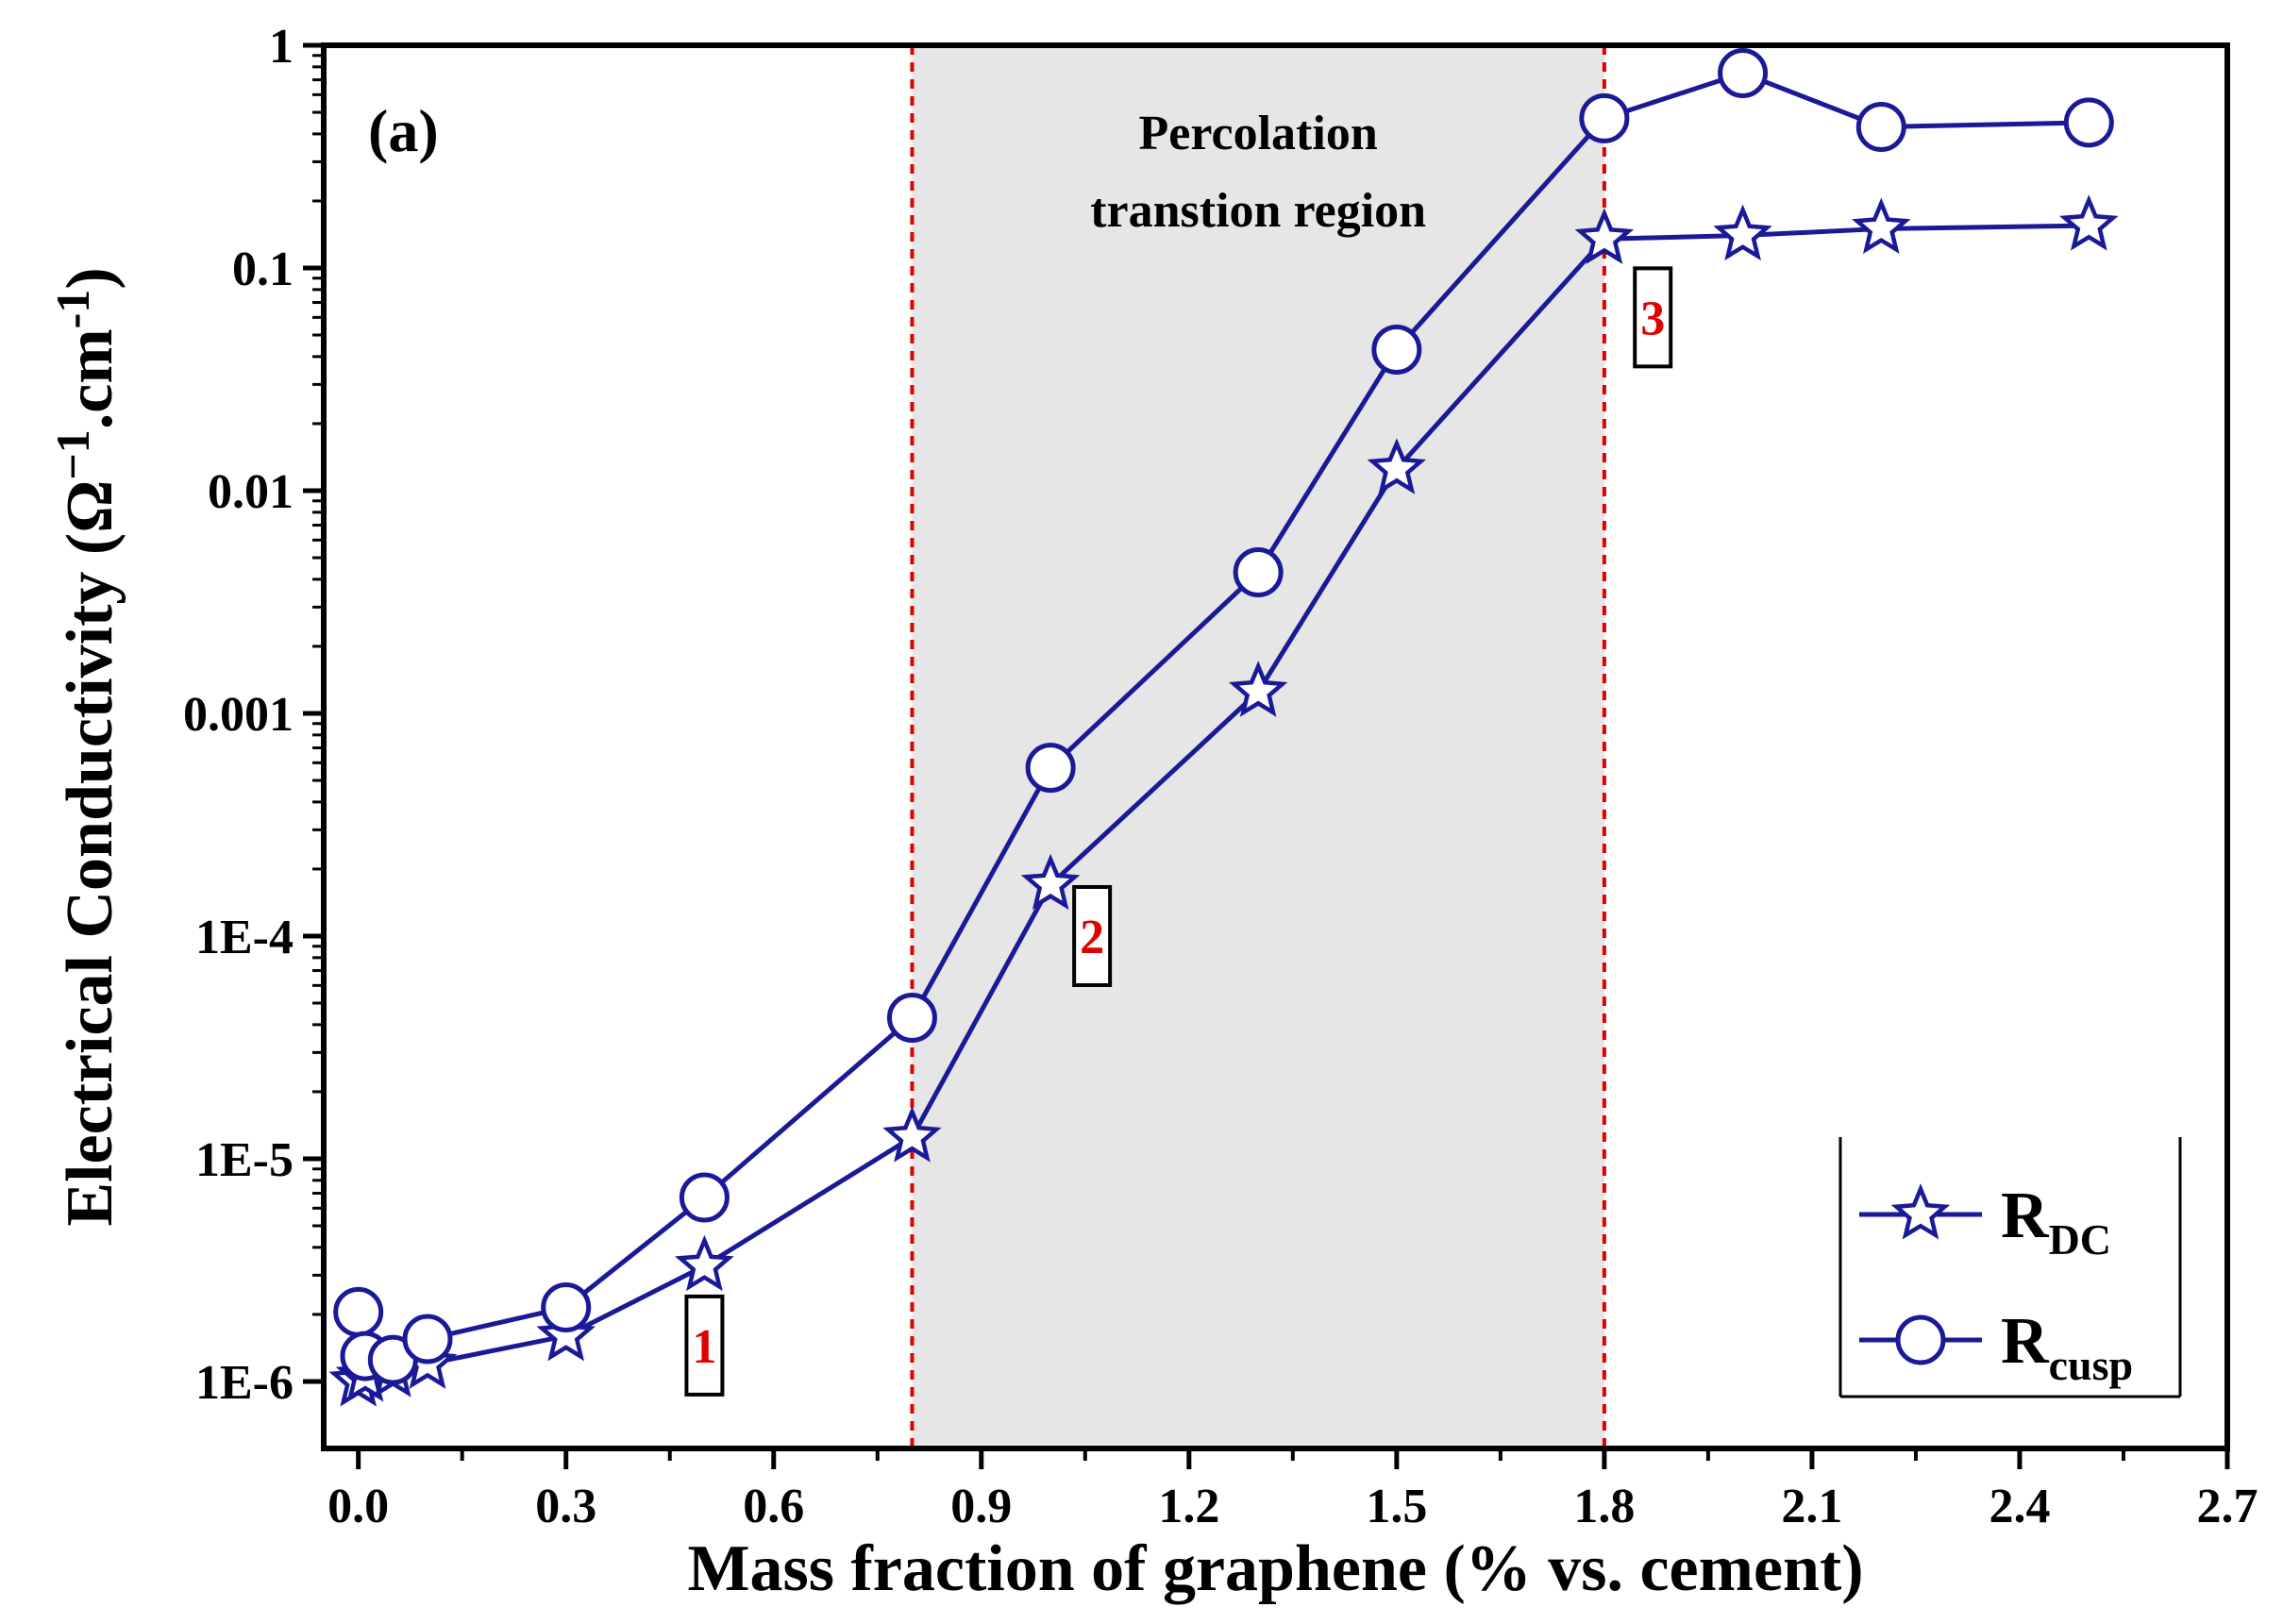  What do you see at coordinates (72, 309) in the screenshot?
I see `y-axis-title-sup2: -1` at bounding box center [72, 309].